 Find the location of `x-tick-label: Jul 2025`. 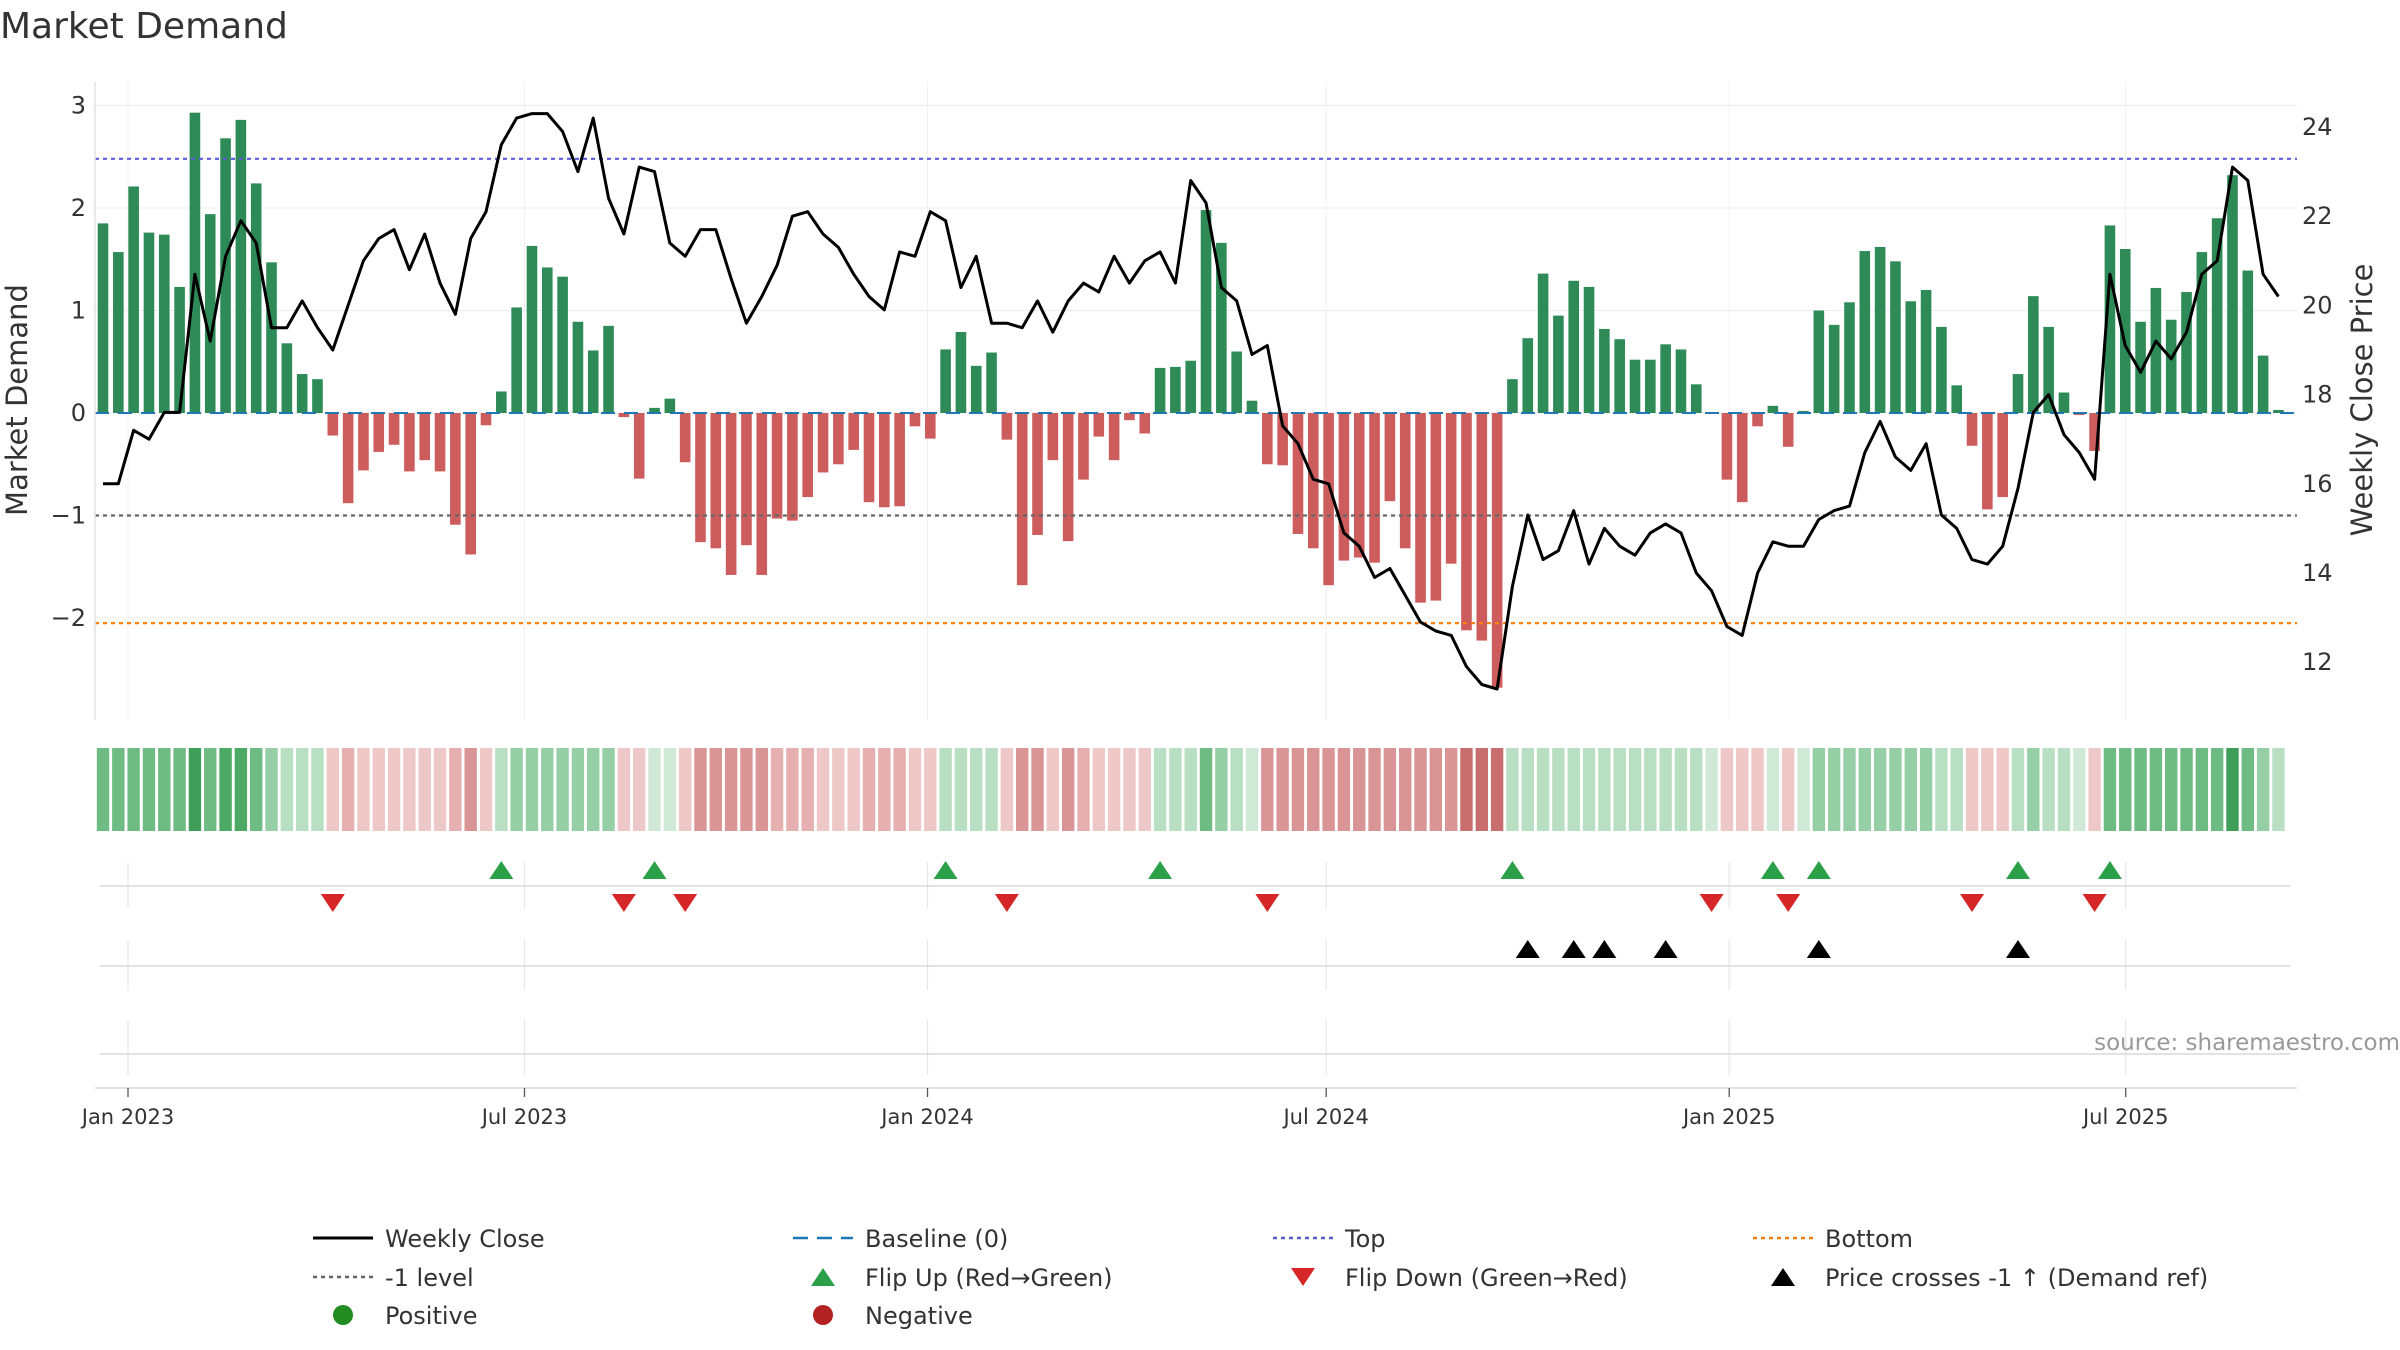

x-tick-label: Jul 2025 is located at coordinates (2124, 1117).